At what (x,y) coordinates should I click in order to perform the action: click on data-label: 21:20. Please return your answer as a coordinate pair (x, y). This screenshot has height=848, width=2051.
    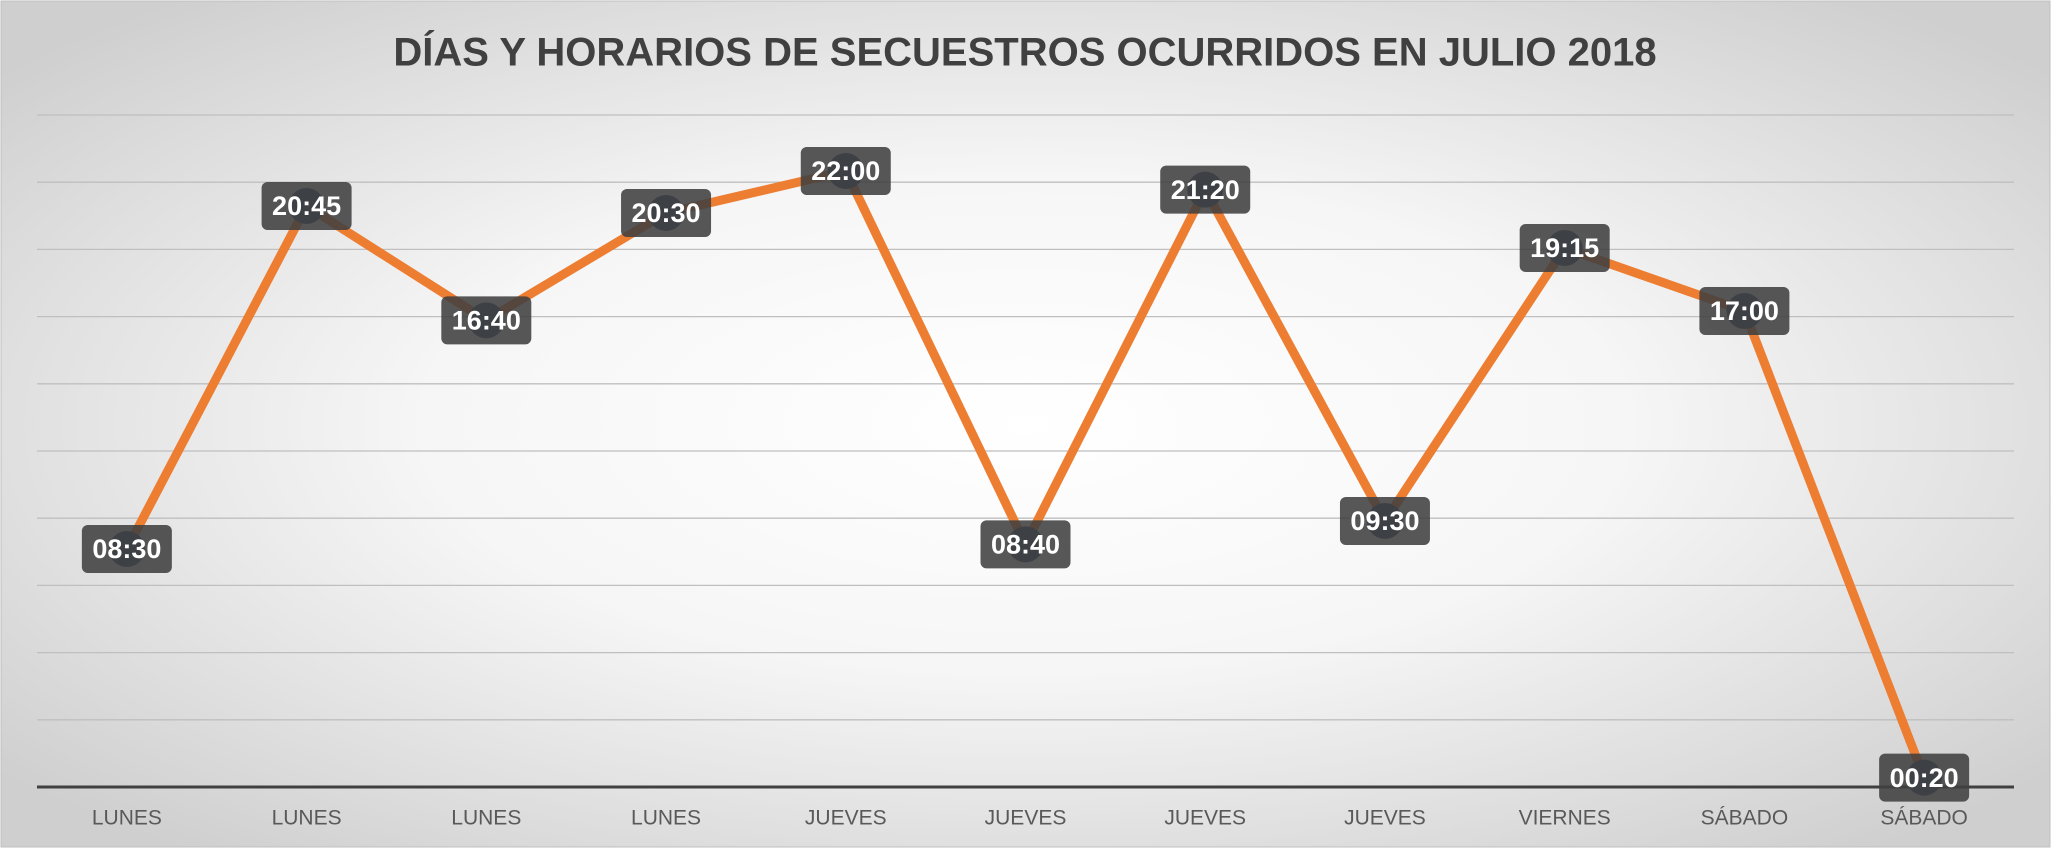
    Looking at the image, I should click on (1205, 190).